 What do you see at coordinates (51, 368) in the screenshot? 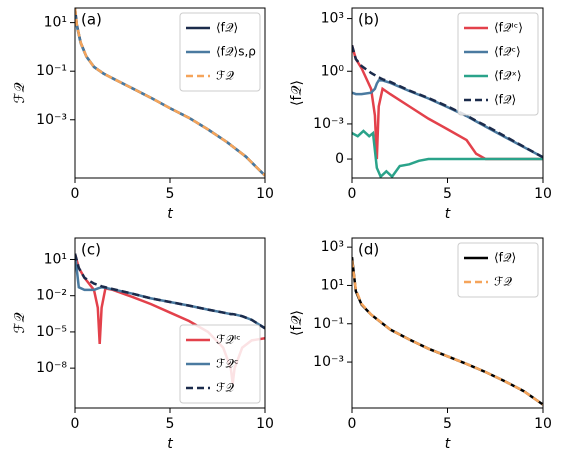
I see `y-tick-label: 10⁻⁸` at bounding box center [51, 368].